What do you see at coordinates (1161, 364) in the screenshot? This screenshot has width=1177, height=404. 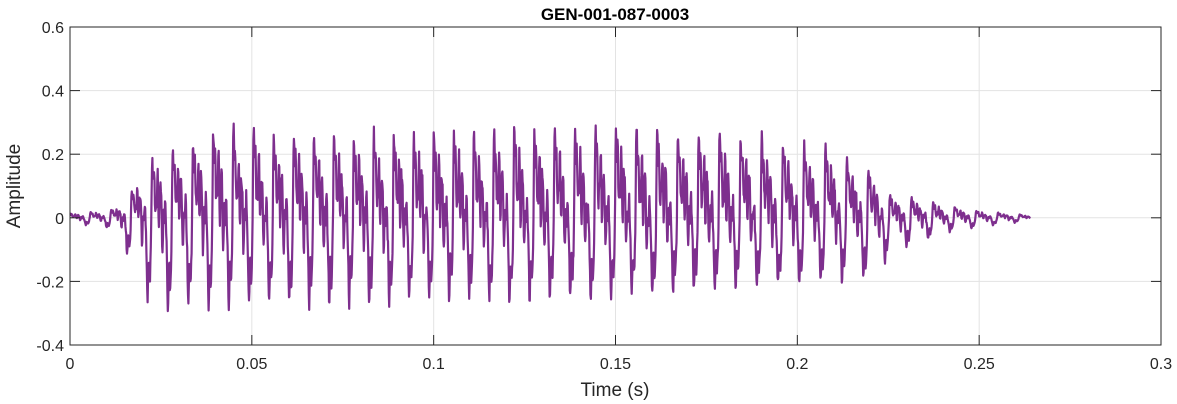 I see `x-tick-label: 0.3` at bounding box center [1161, 364].